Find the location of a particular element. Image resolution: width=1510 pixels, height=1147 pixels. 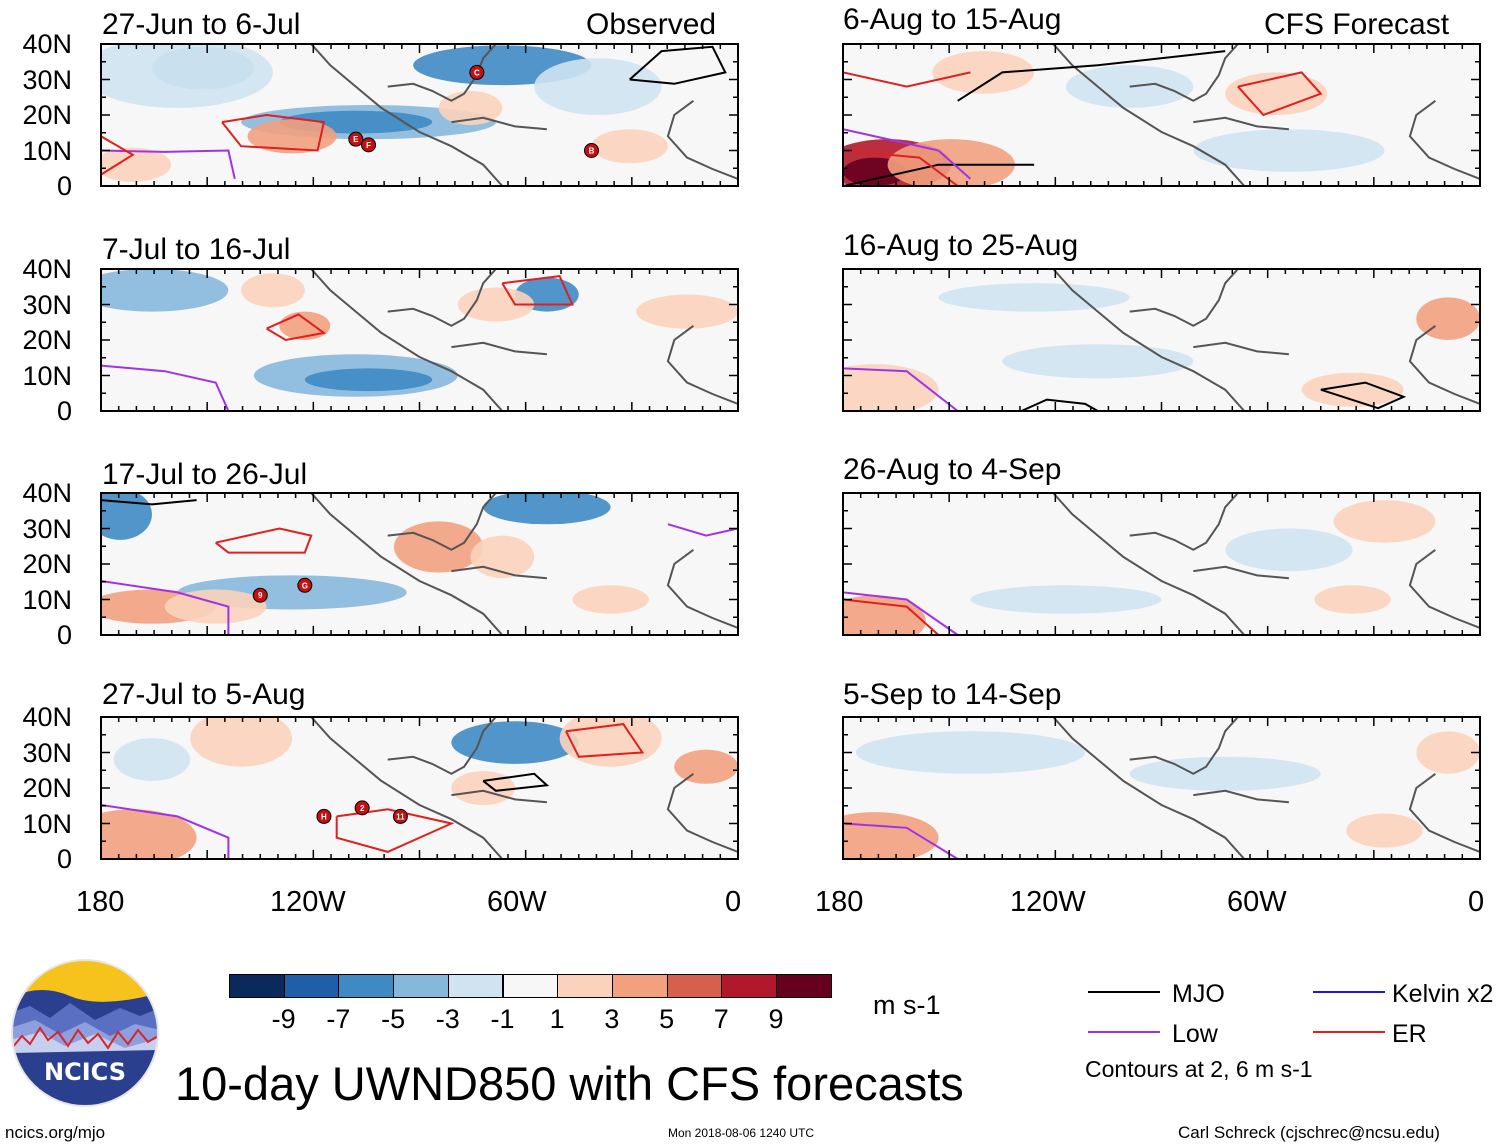

lat-label-4-0: 40N is located at coordinates (47, 717).